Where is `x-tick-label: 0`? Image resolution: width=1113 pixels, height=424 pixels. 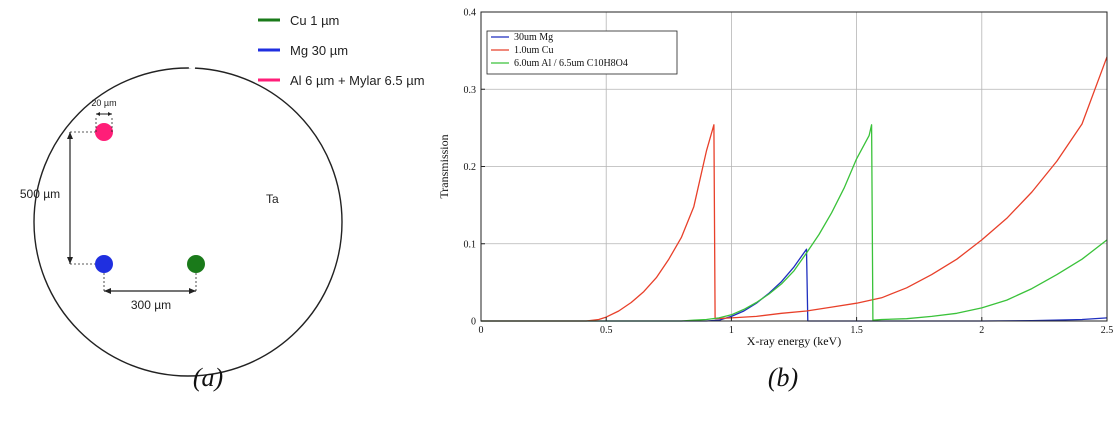 x-tick-label: 0 is located at coordinates (481, 330).